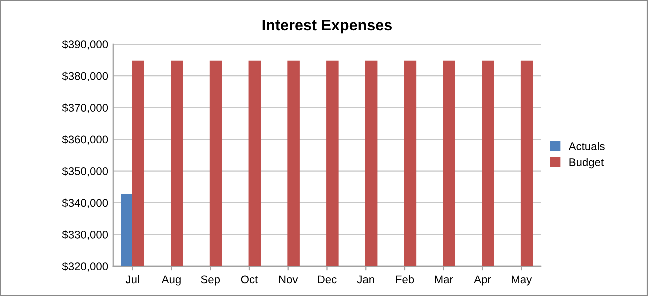 The width and height of the screenshot is (648, 296). Describe the element at coordinates (365, 280) in the screenshot. I see `x-tick-label: Jan` at that location.